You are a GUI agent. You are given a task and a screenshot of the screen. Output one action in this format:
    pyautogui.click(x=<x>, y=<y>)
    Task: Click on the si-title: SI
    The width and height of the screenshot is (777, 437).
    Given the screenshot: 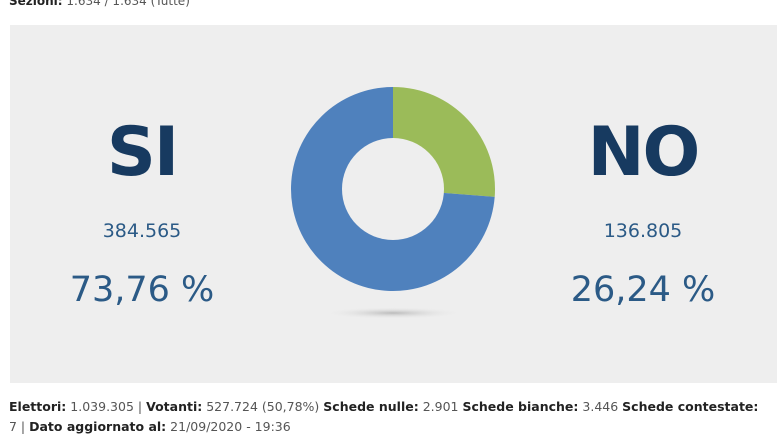 What is the action you would take?
    pyautogui.click(x=142, y=152)
    